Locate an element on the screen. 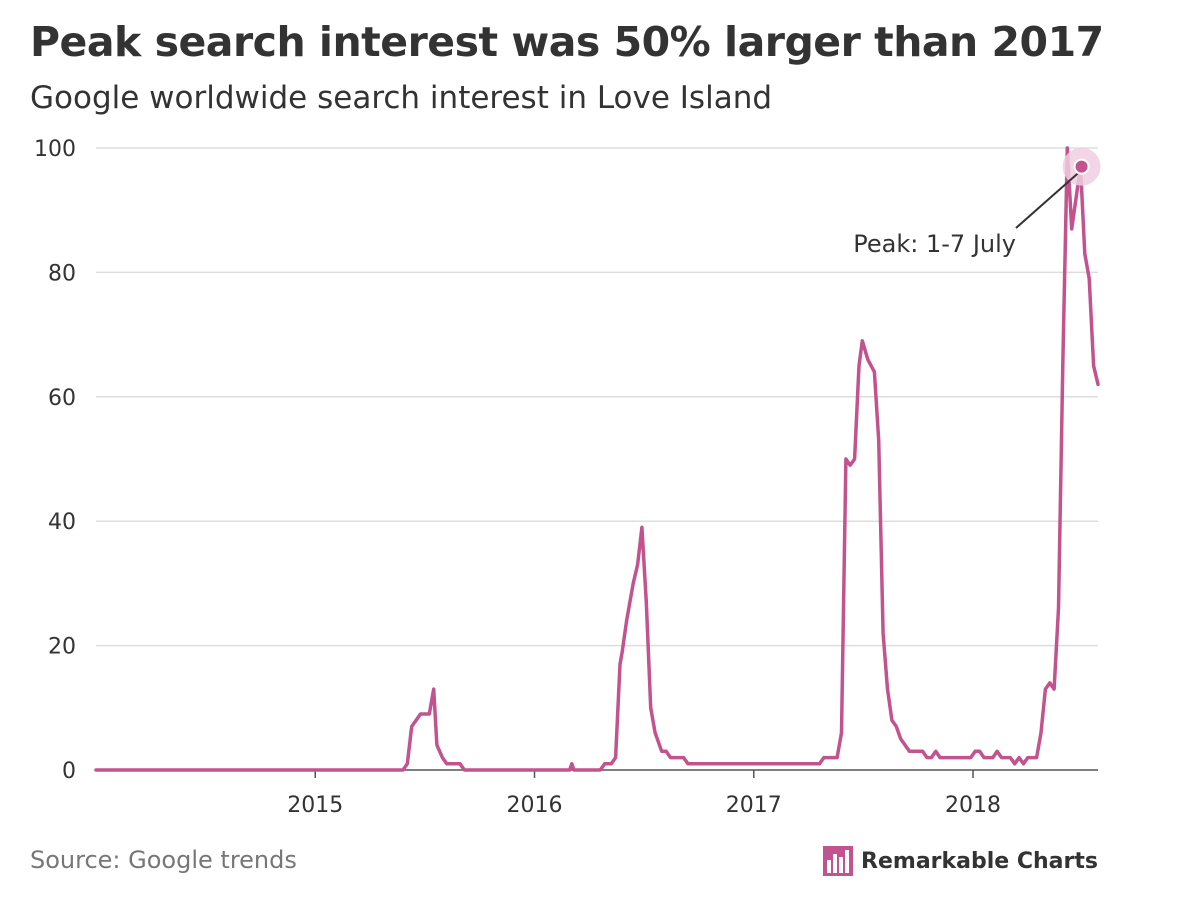 This screenshot has height=914, width=1180. x-tick-label: 2017 is located at coordinates (754, 805).